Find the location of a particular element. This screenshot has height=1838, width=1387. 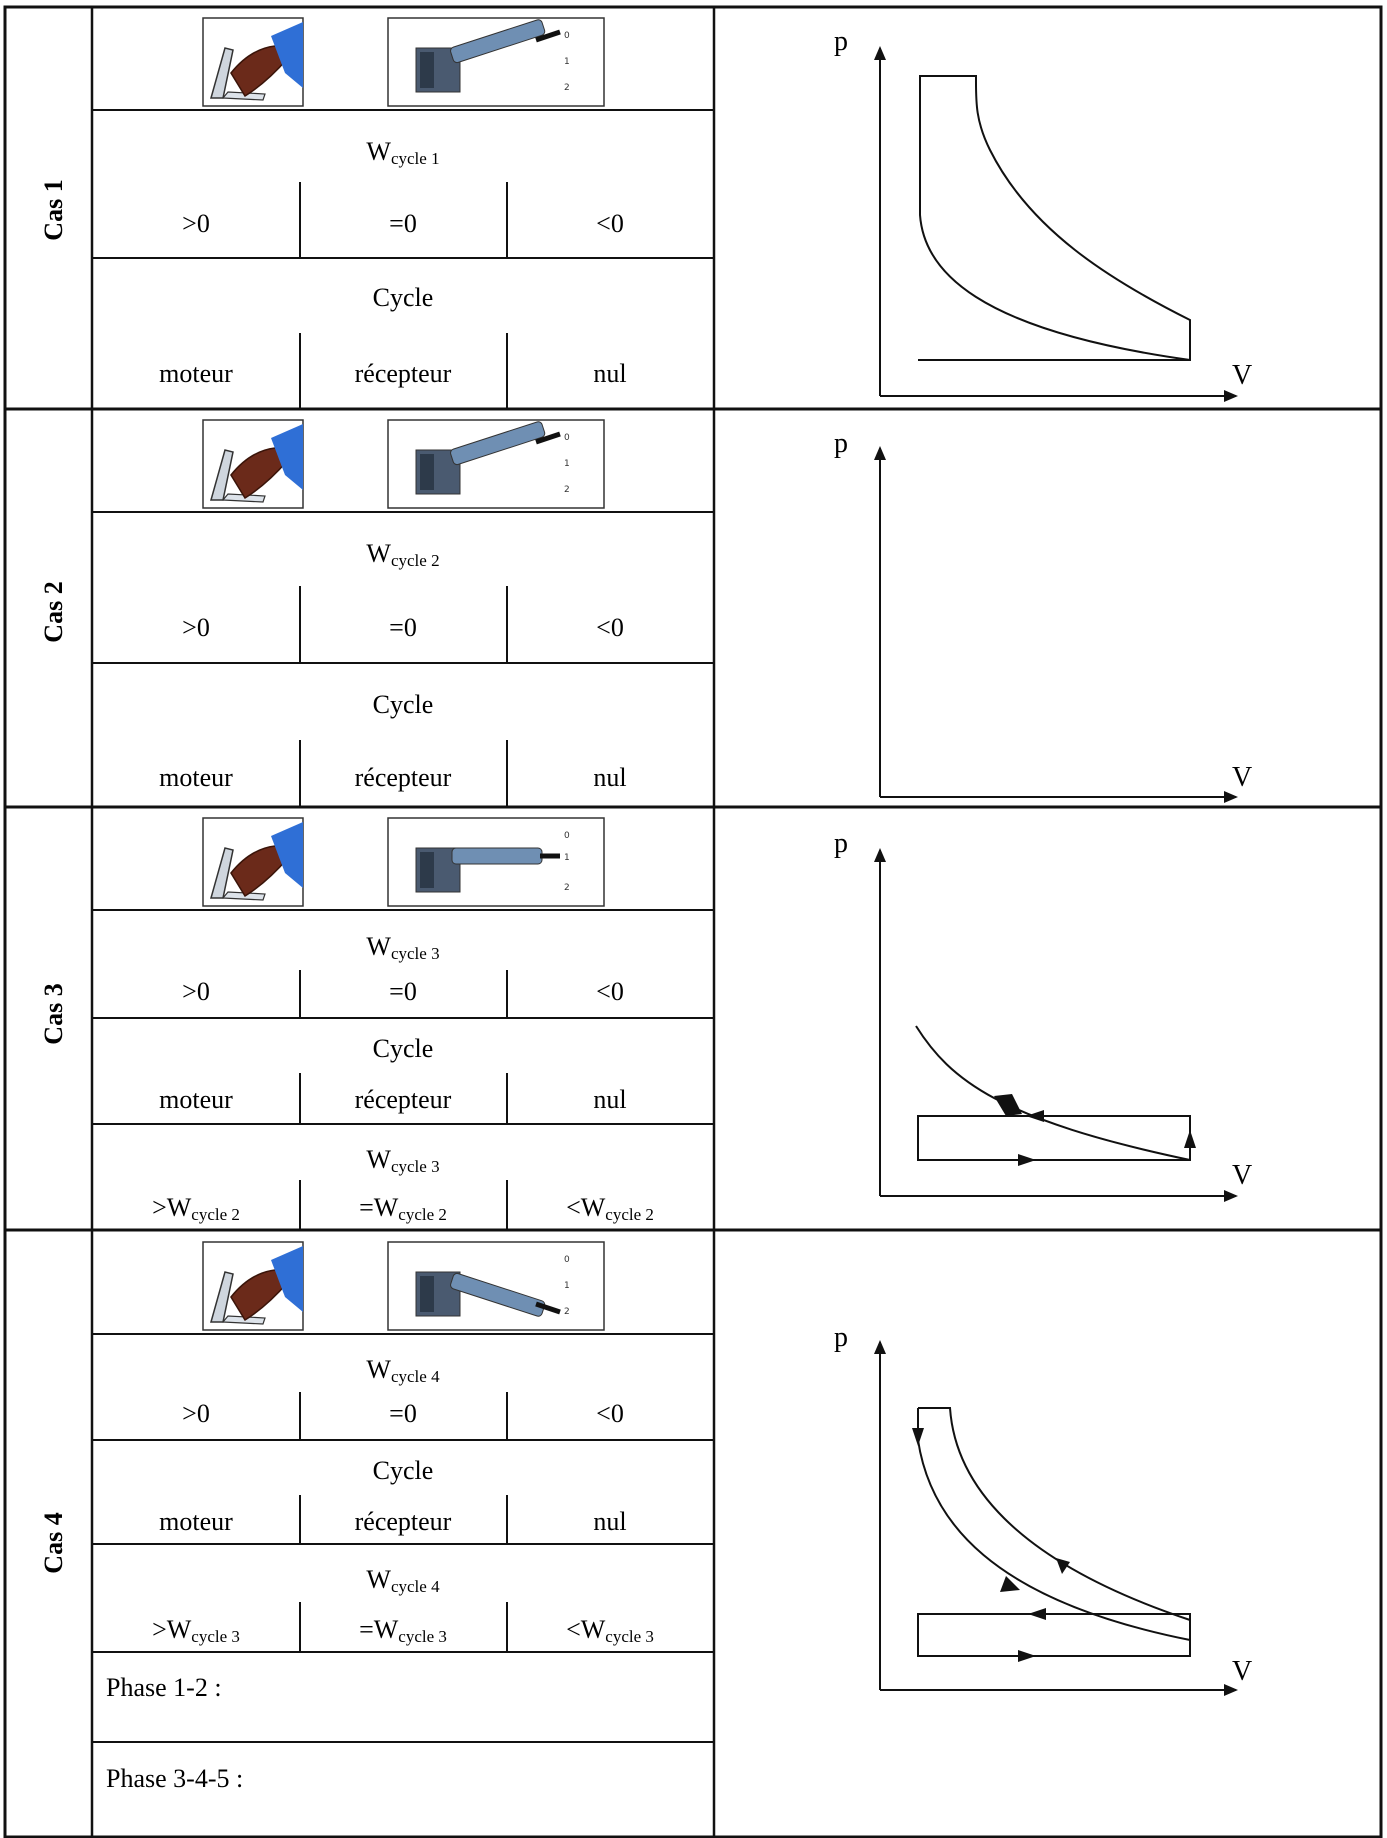

compare-title: Wcycle 4 is located at coordinates (403, 1580).